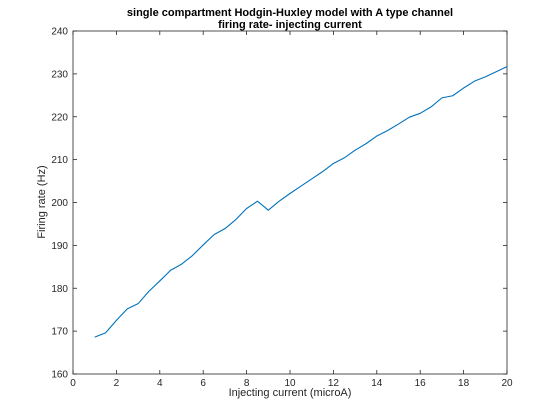 This screenshot has height=420, width=560. Describe the element at coordinates (290, 383) in the screenshot. I see `x-tick-label: 10` at that location.